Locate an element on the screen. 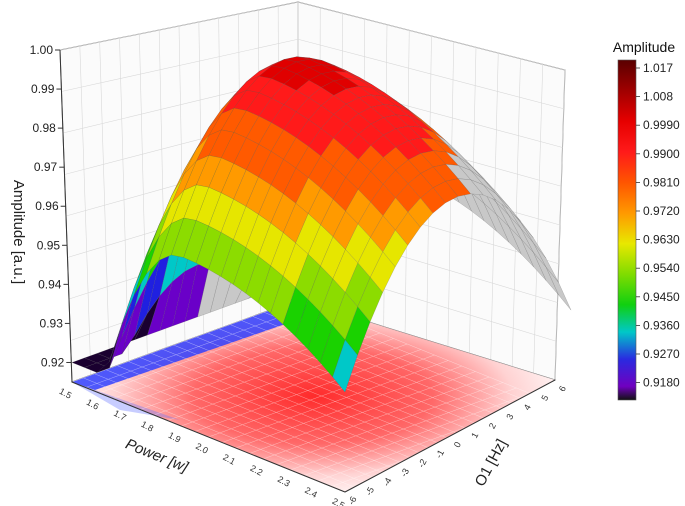  y-tick-label: 3 is located at coordinates (509, 416).